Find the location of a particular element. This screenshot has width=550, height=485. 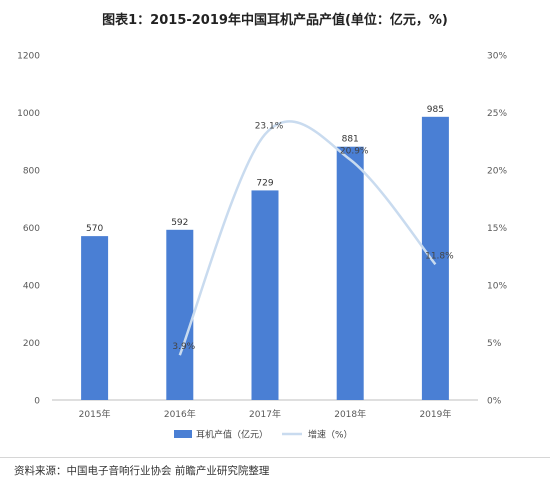

x-tick-label: 2016年 is located at coordinates (180, 414).